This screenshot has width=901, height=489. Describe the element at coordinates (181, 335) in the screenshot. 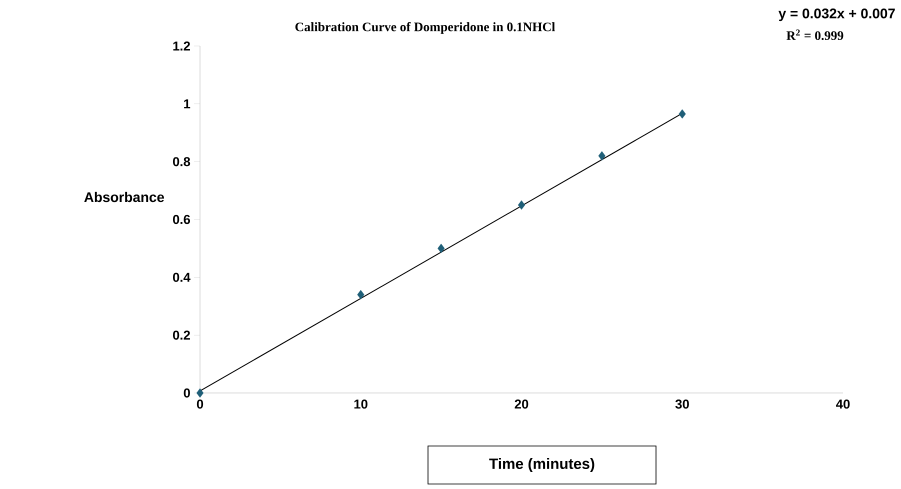

I see `y-tick-label: 0.2` at that location.